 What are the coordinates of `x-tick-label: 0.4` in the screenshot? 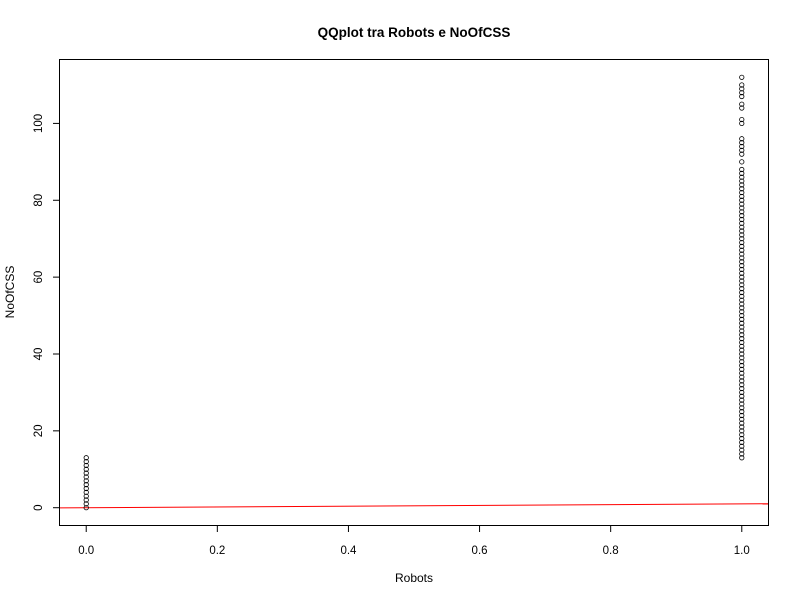 It's located at (348, 551).